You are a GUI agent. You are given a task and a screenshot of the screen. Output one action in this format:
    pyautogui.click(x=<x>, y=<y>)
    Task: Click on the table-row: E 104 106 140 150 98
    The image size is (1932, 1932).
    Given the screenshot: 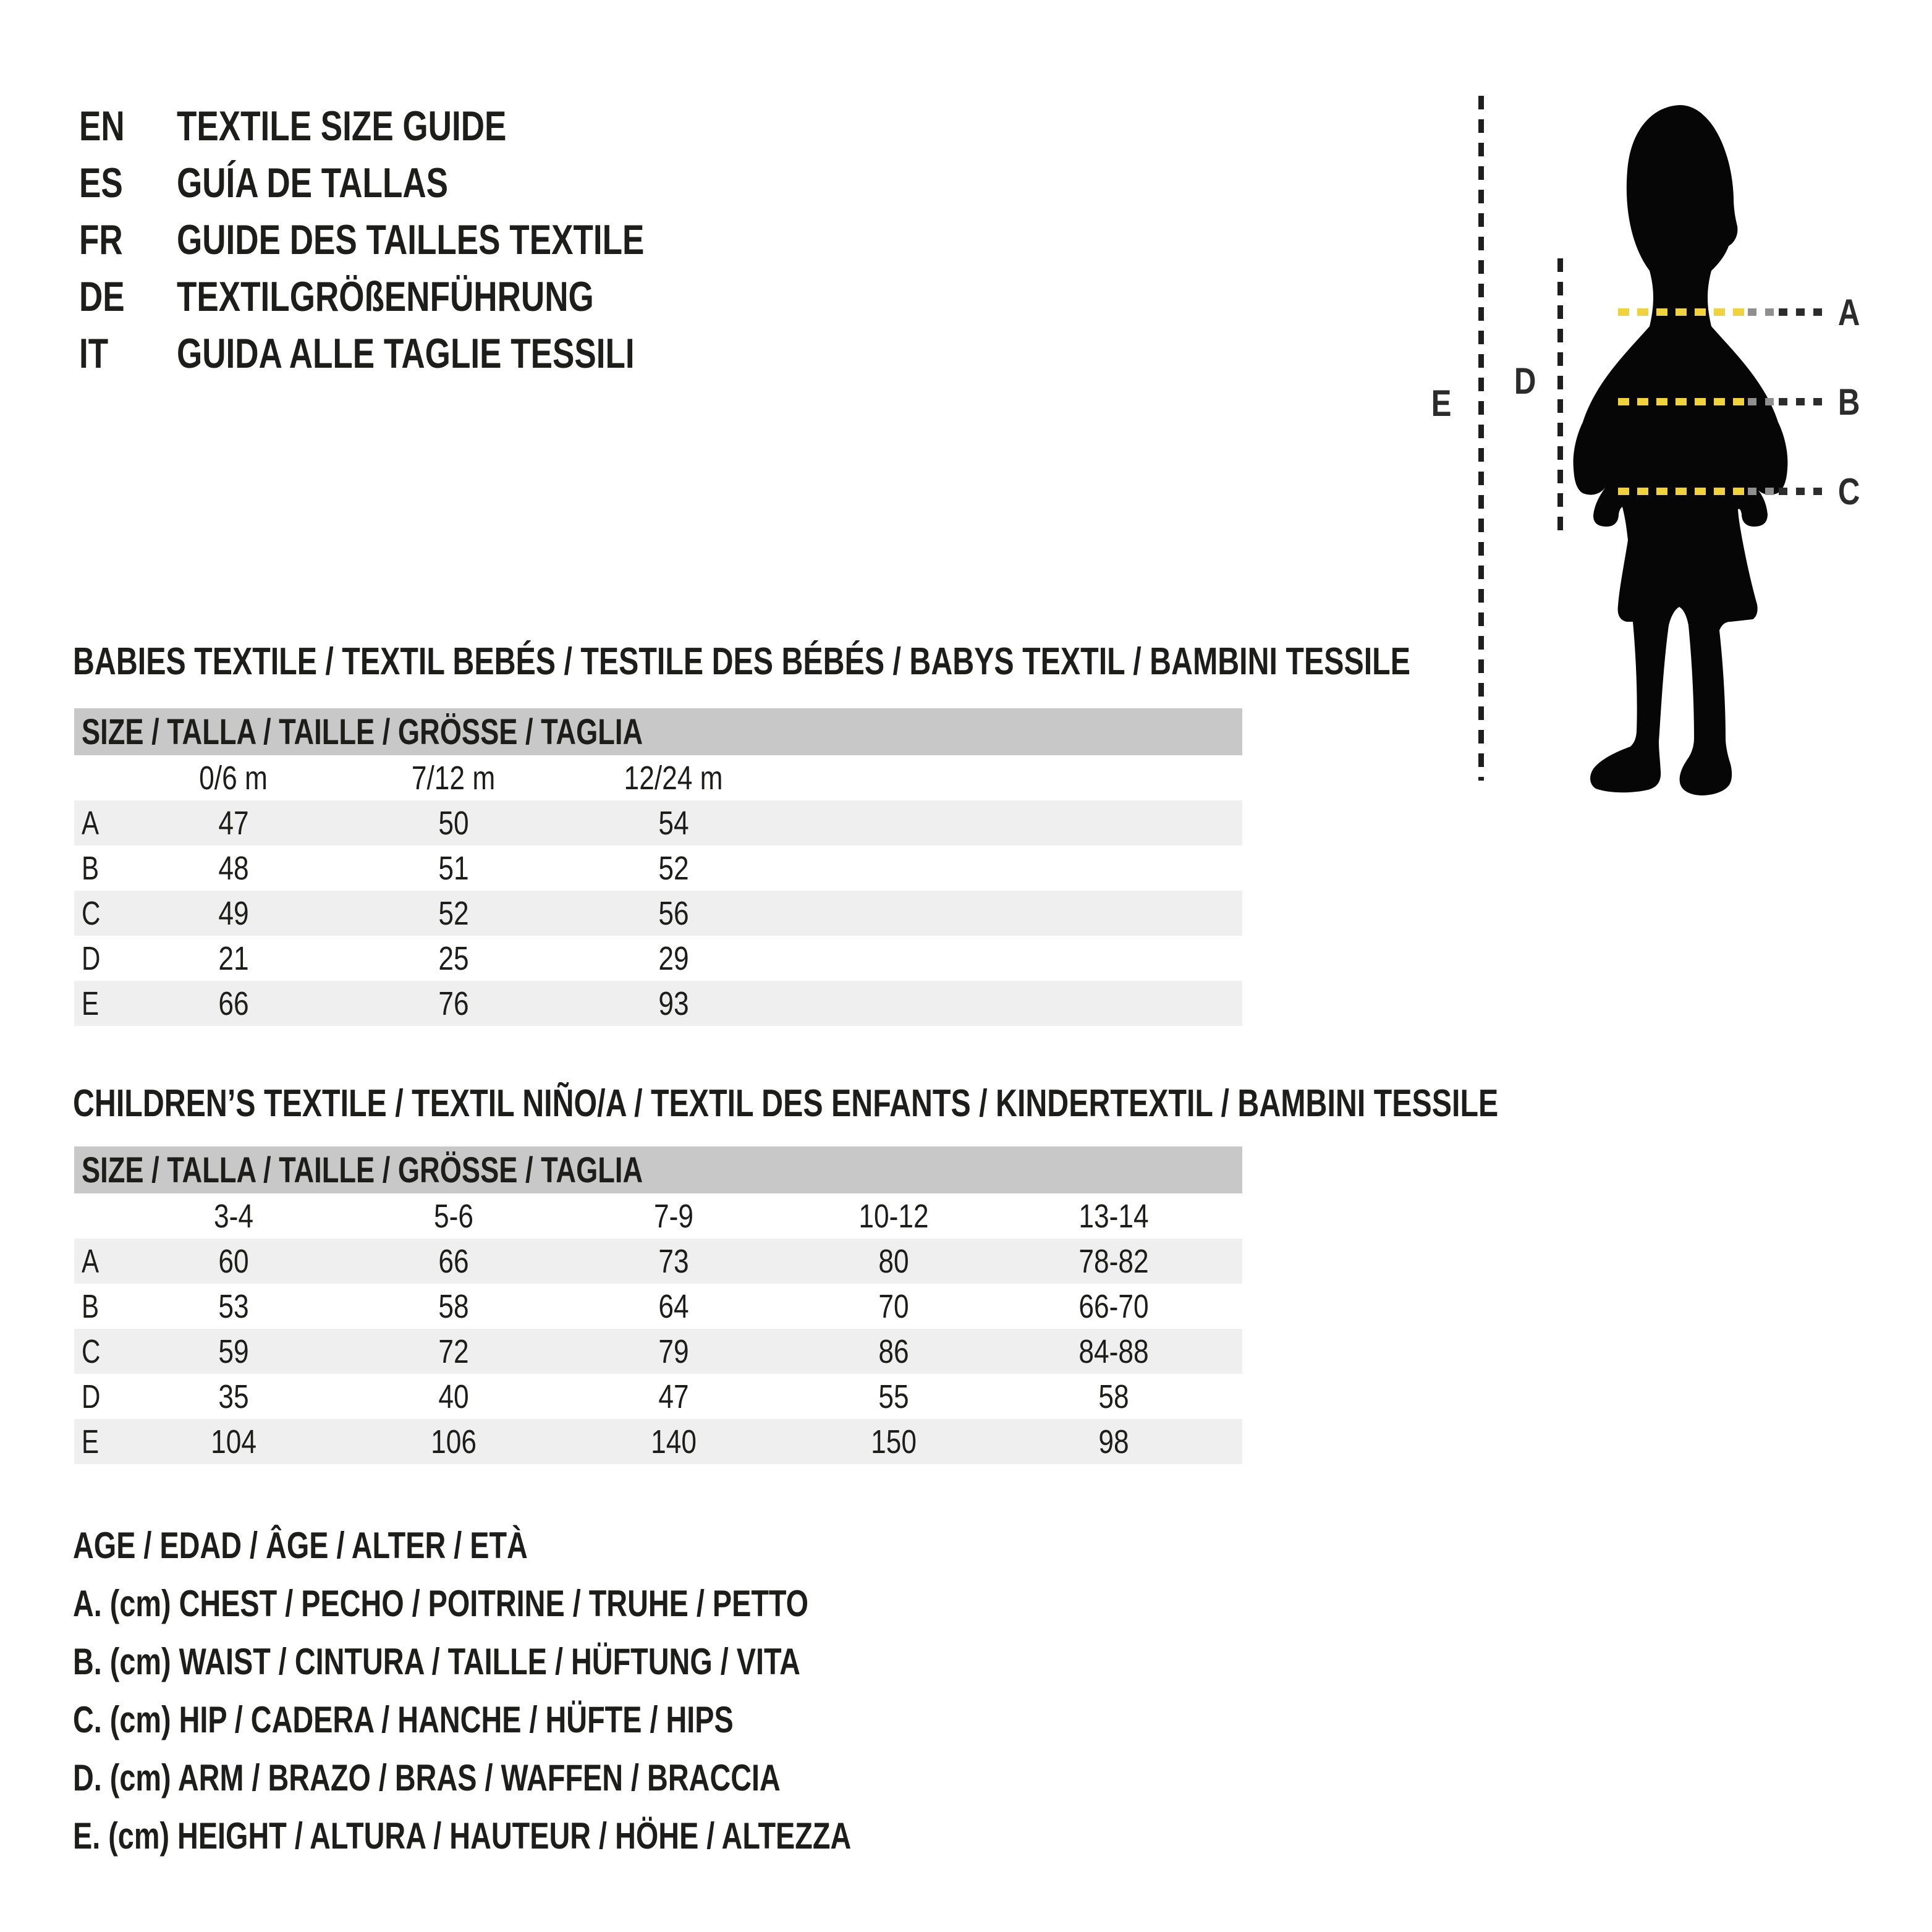 What is the action you would take?
    pyautogui.click(x=658, y=1441)
    